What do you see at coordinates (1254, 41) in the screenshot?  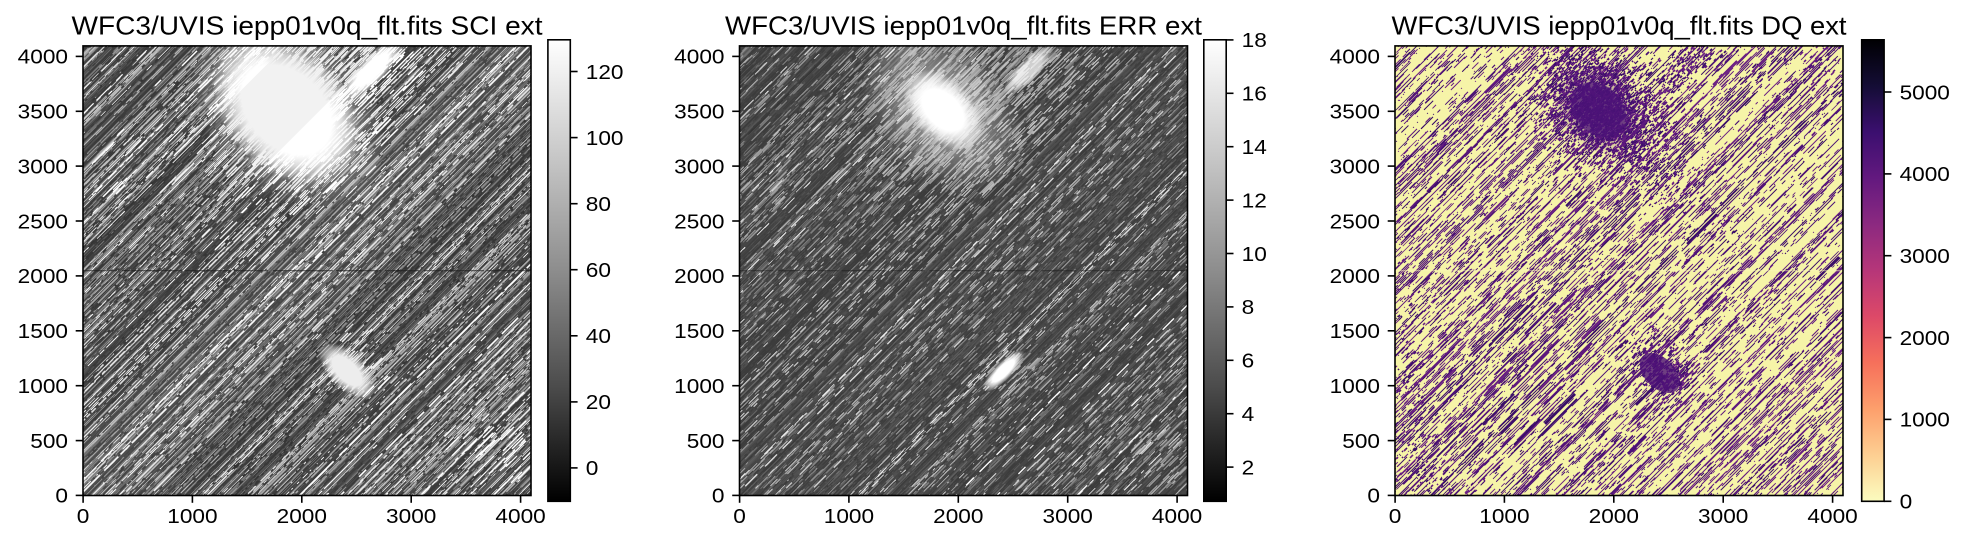 I see `svg-text: 18` at bounding box center [1254, 41].